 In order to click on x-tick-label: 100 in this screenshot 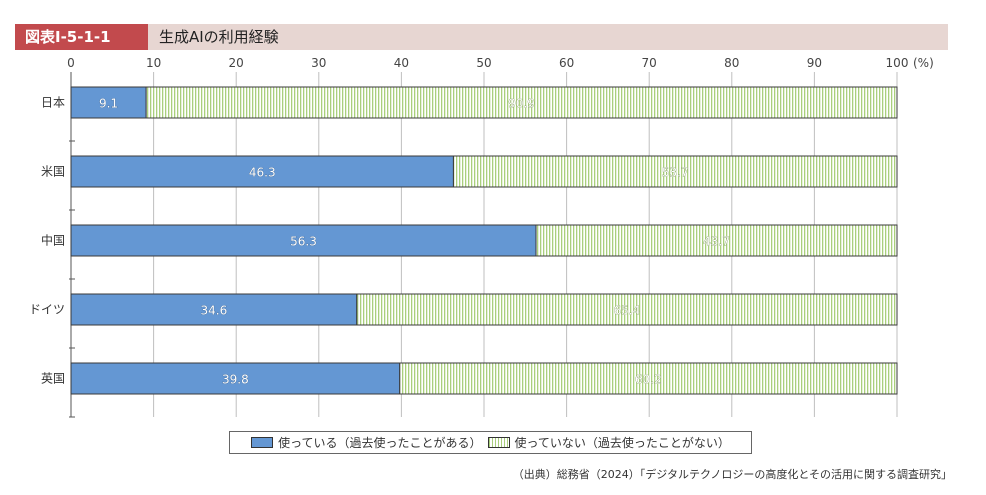, I will do `click(897, 63)`.